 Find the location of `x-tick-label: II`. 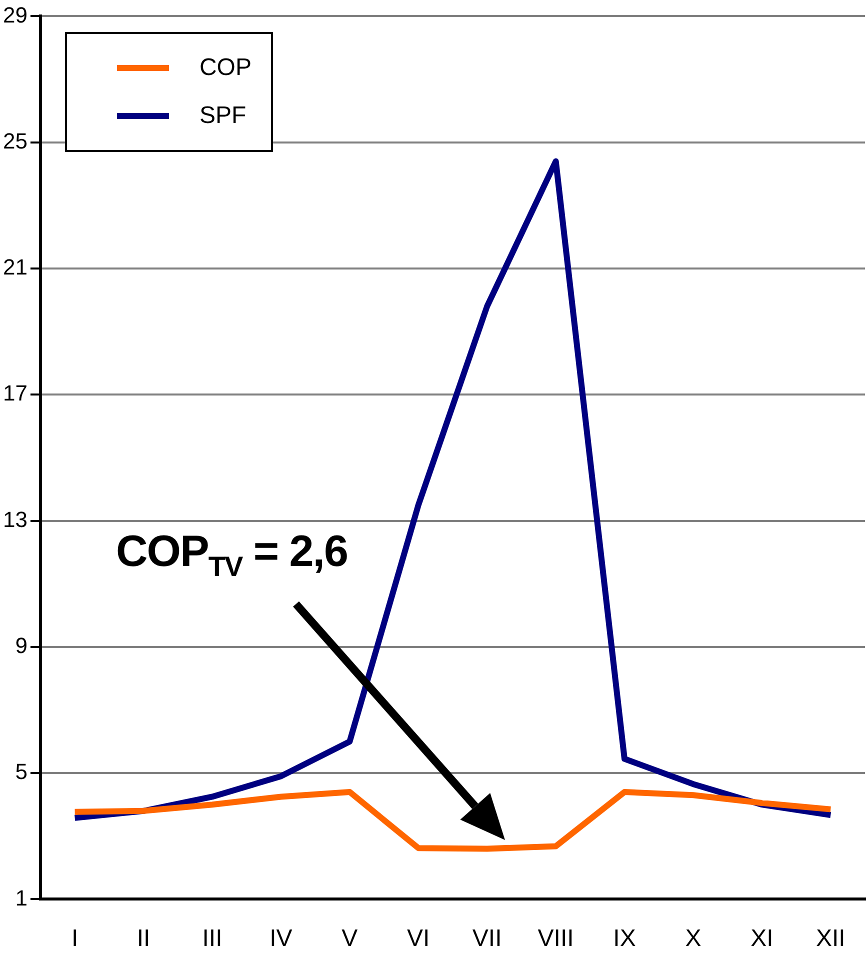

x-tick-label: II is located at coordinates (143, 938).